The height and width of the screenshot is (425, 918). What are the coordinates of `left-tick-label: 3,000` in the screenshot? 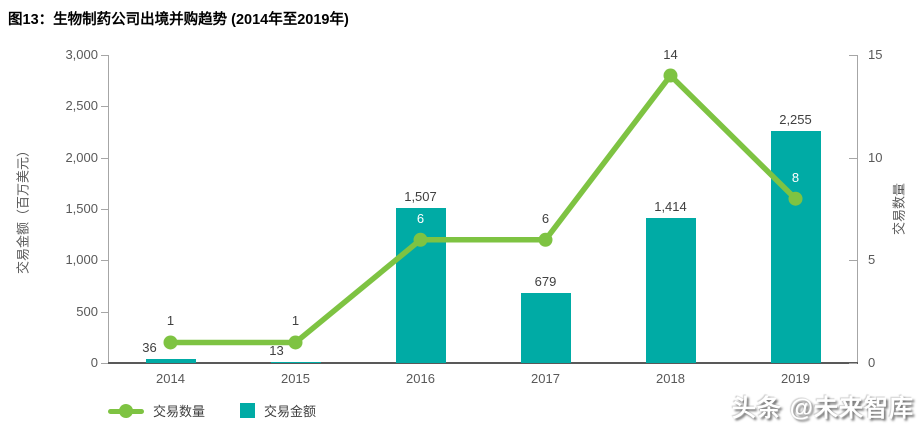 It's located at (81, 54).